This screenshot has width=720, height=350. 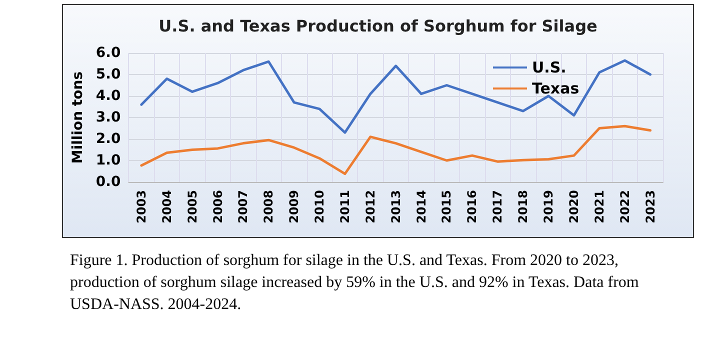 I want to click on x-tick-label: 2021, so click(x=599, y=207).